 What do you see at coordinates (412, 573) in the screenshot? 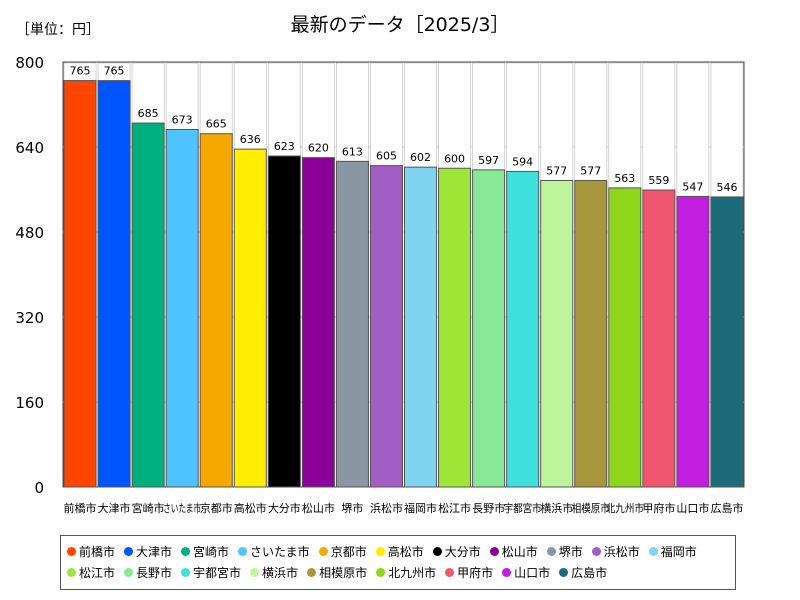
I see `legend-label: 北九州市` at bounding box center [412, 573].